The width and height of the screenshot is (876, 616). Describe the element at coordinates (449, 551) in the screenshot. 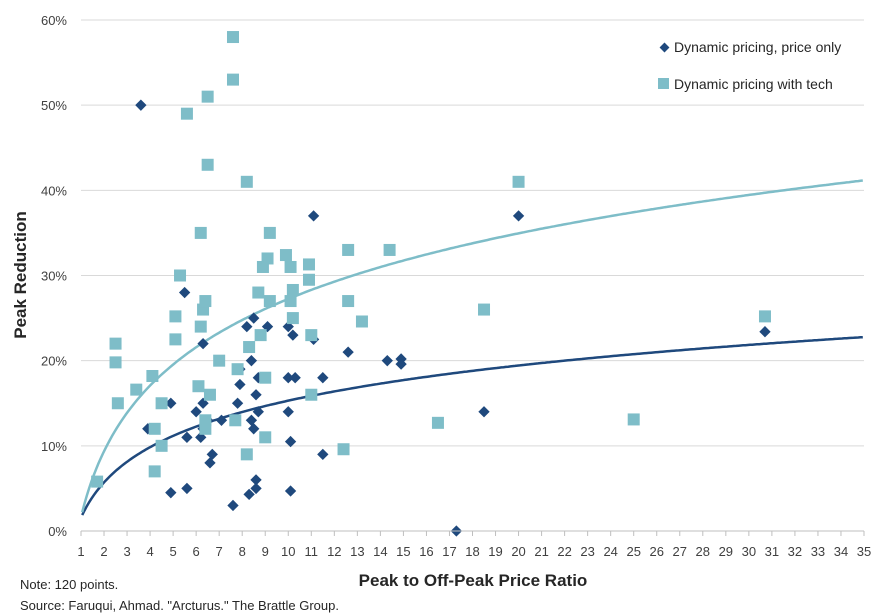

I see `x-tick-label: 17` at that location.